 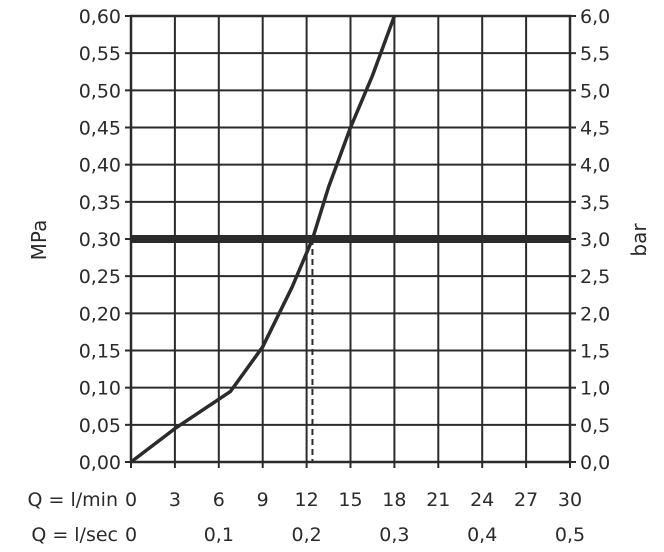 I want to click on left-tick-label: 0,45, so click(x=100, y=129).